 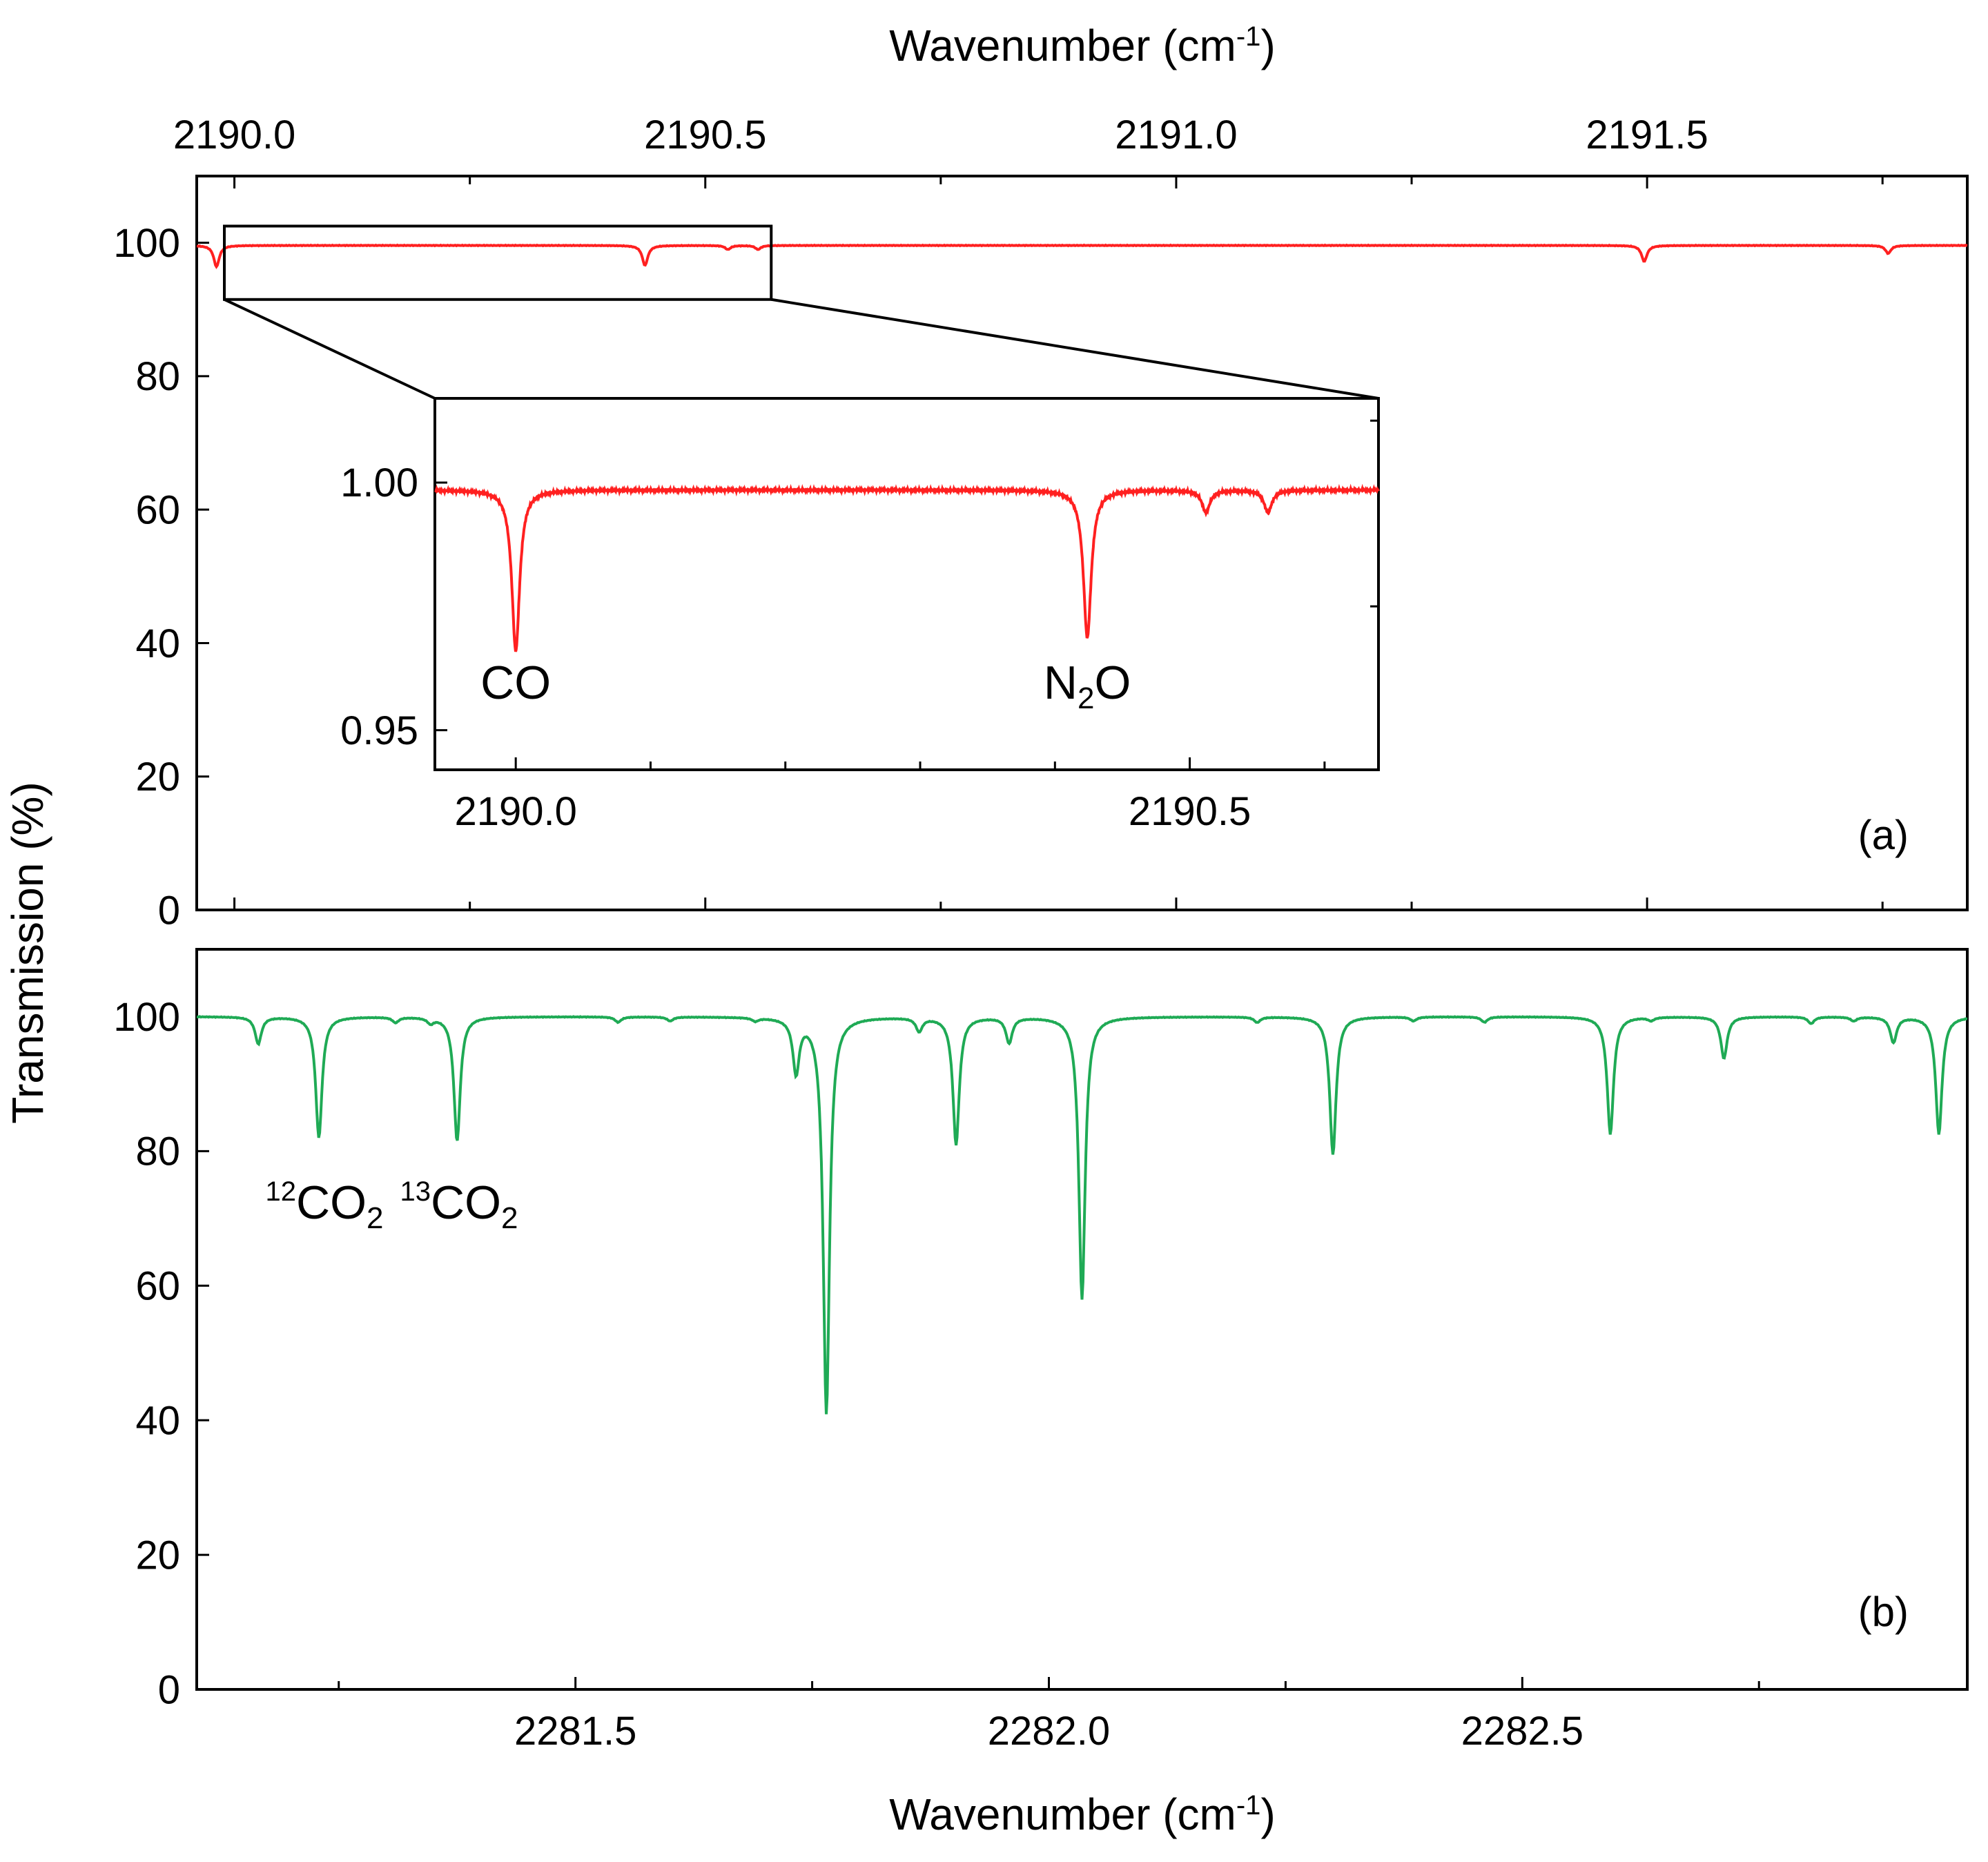 What do you see at coordinates (157, 1555) in the screenshot?
I see `panel-b-y-tick-label-1: 20` at bounding box center [157, 1555].